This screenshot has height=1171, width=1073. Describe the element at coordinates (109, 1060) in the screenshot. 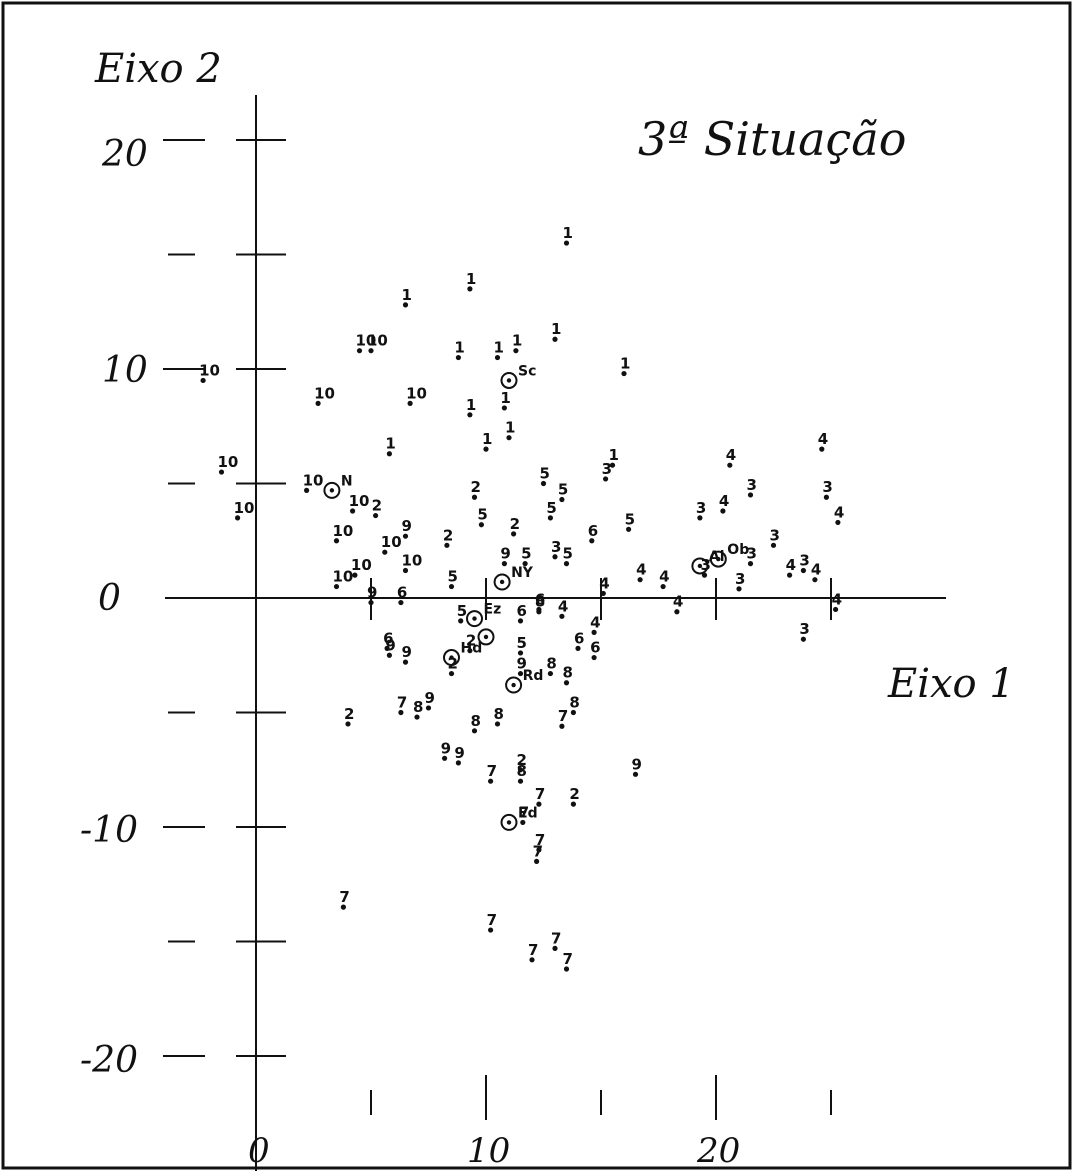

I see `y-tick-label-neg20: -20` at that location.